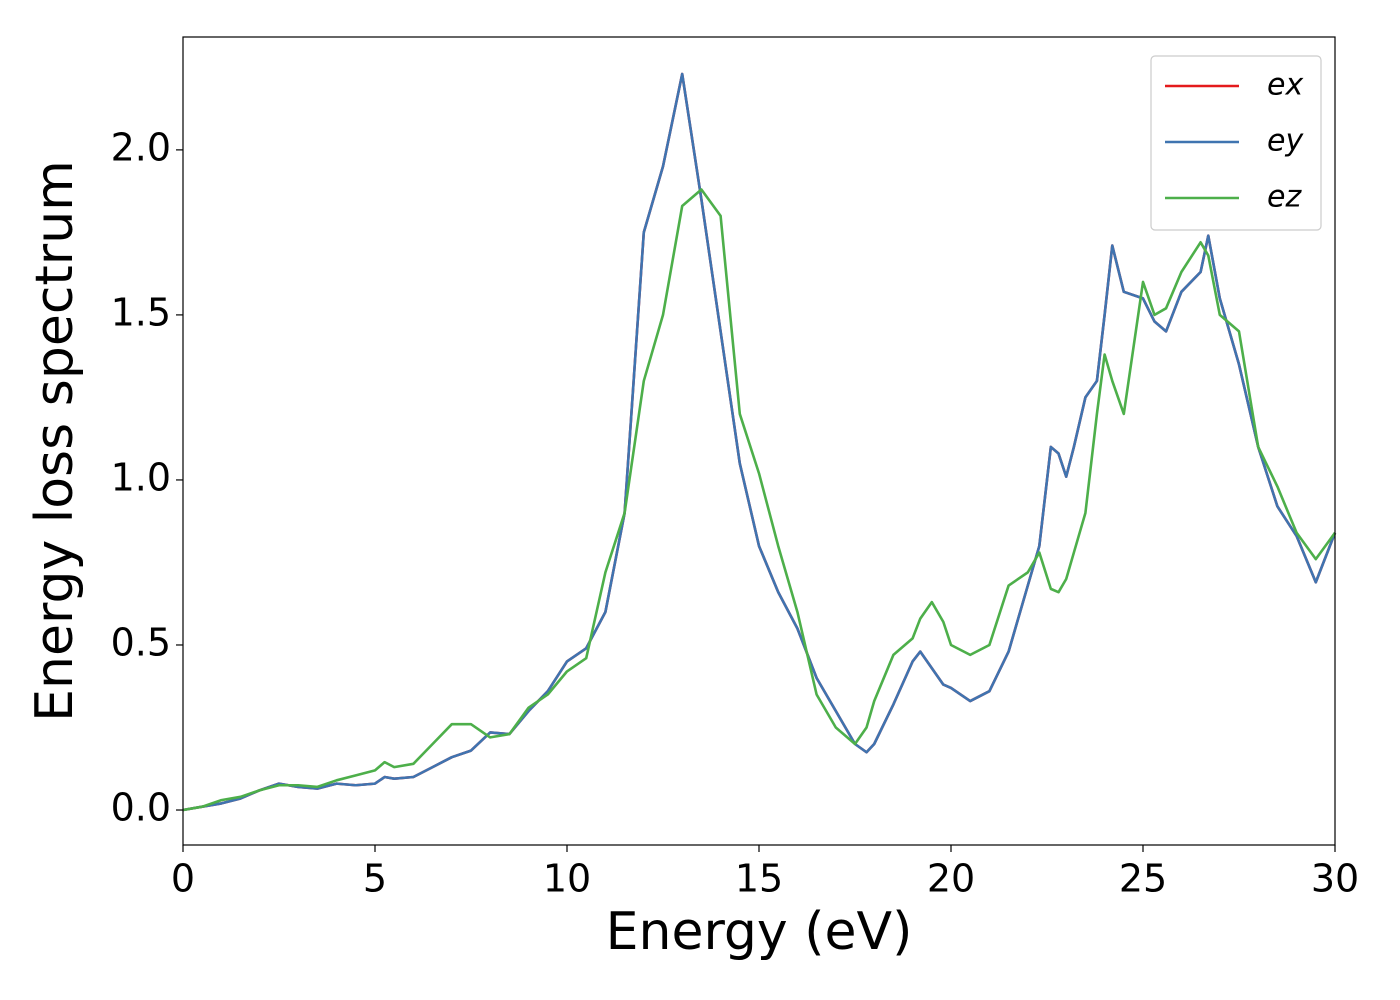  Describe the element at coordinates (1285, 85) in the screenshot. I see `legend-label: ex` at that location.